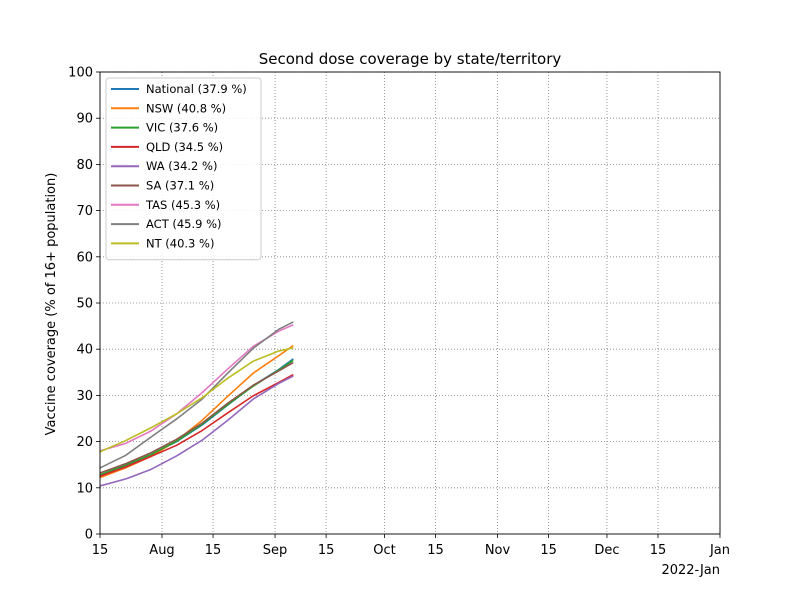 Image resolution: width=800 pixels, height=600 pixels. I want to click on legend-box, so click(183, 169).